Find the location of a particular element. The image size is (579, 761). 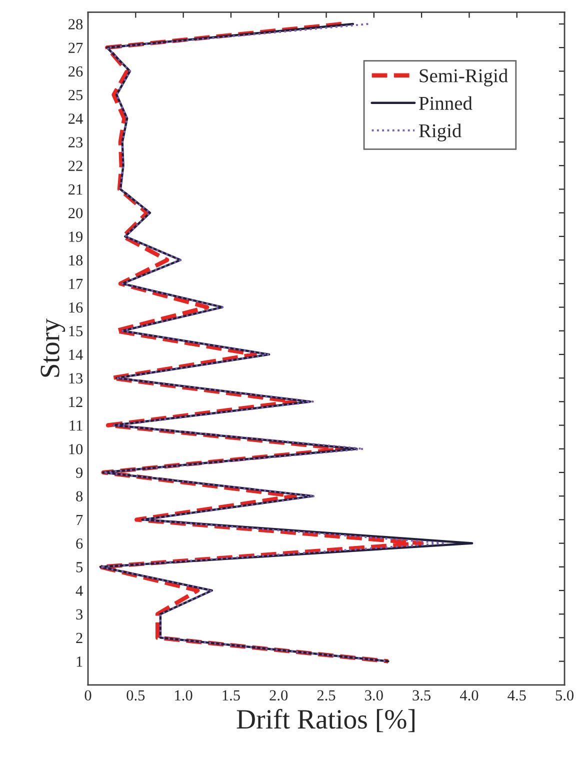

x-tick-label: 1.0 is located at coordinates (183, 695).